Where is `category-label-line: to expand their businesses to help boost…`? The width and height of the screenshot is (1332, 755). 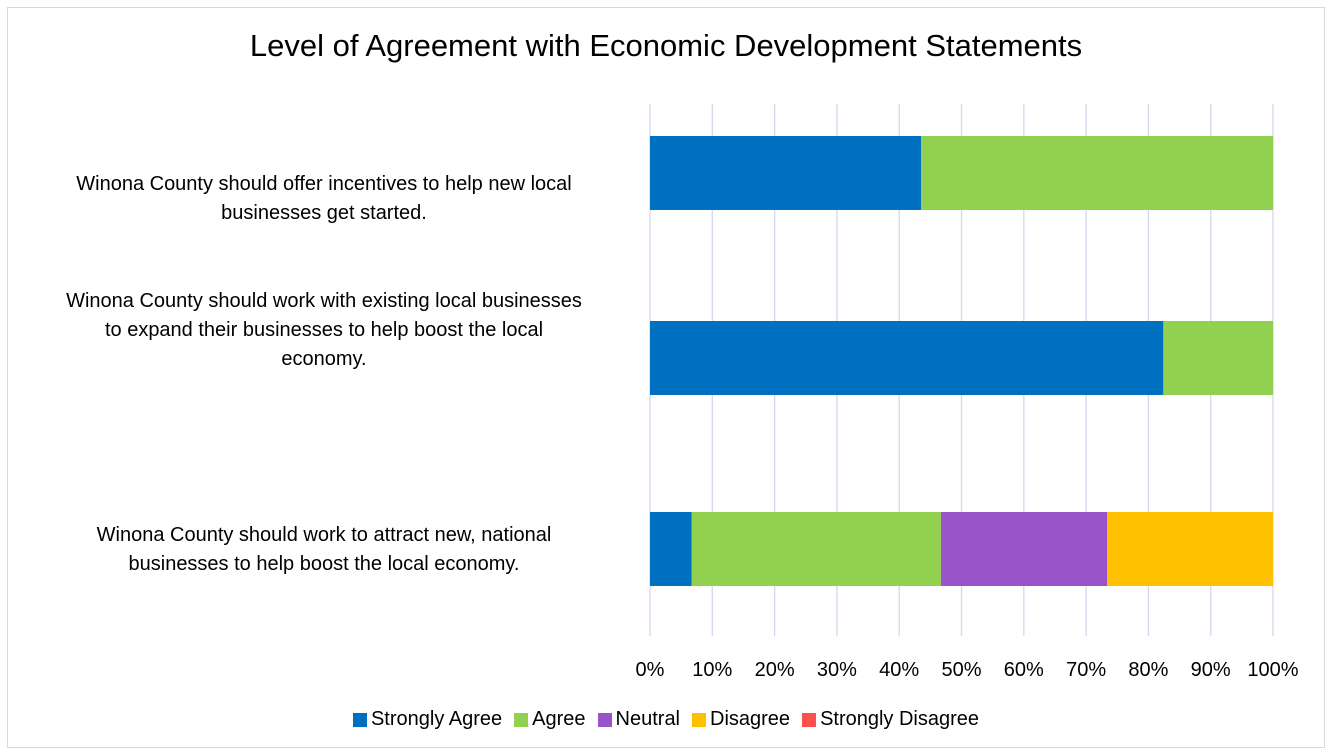 category-label-line: to expand their businesses to help boost… is located at coordinates (324, 329).